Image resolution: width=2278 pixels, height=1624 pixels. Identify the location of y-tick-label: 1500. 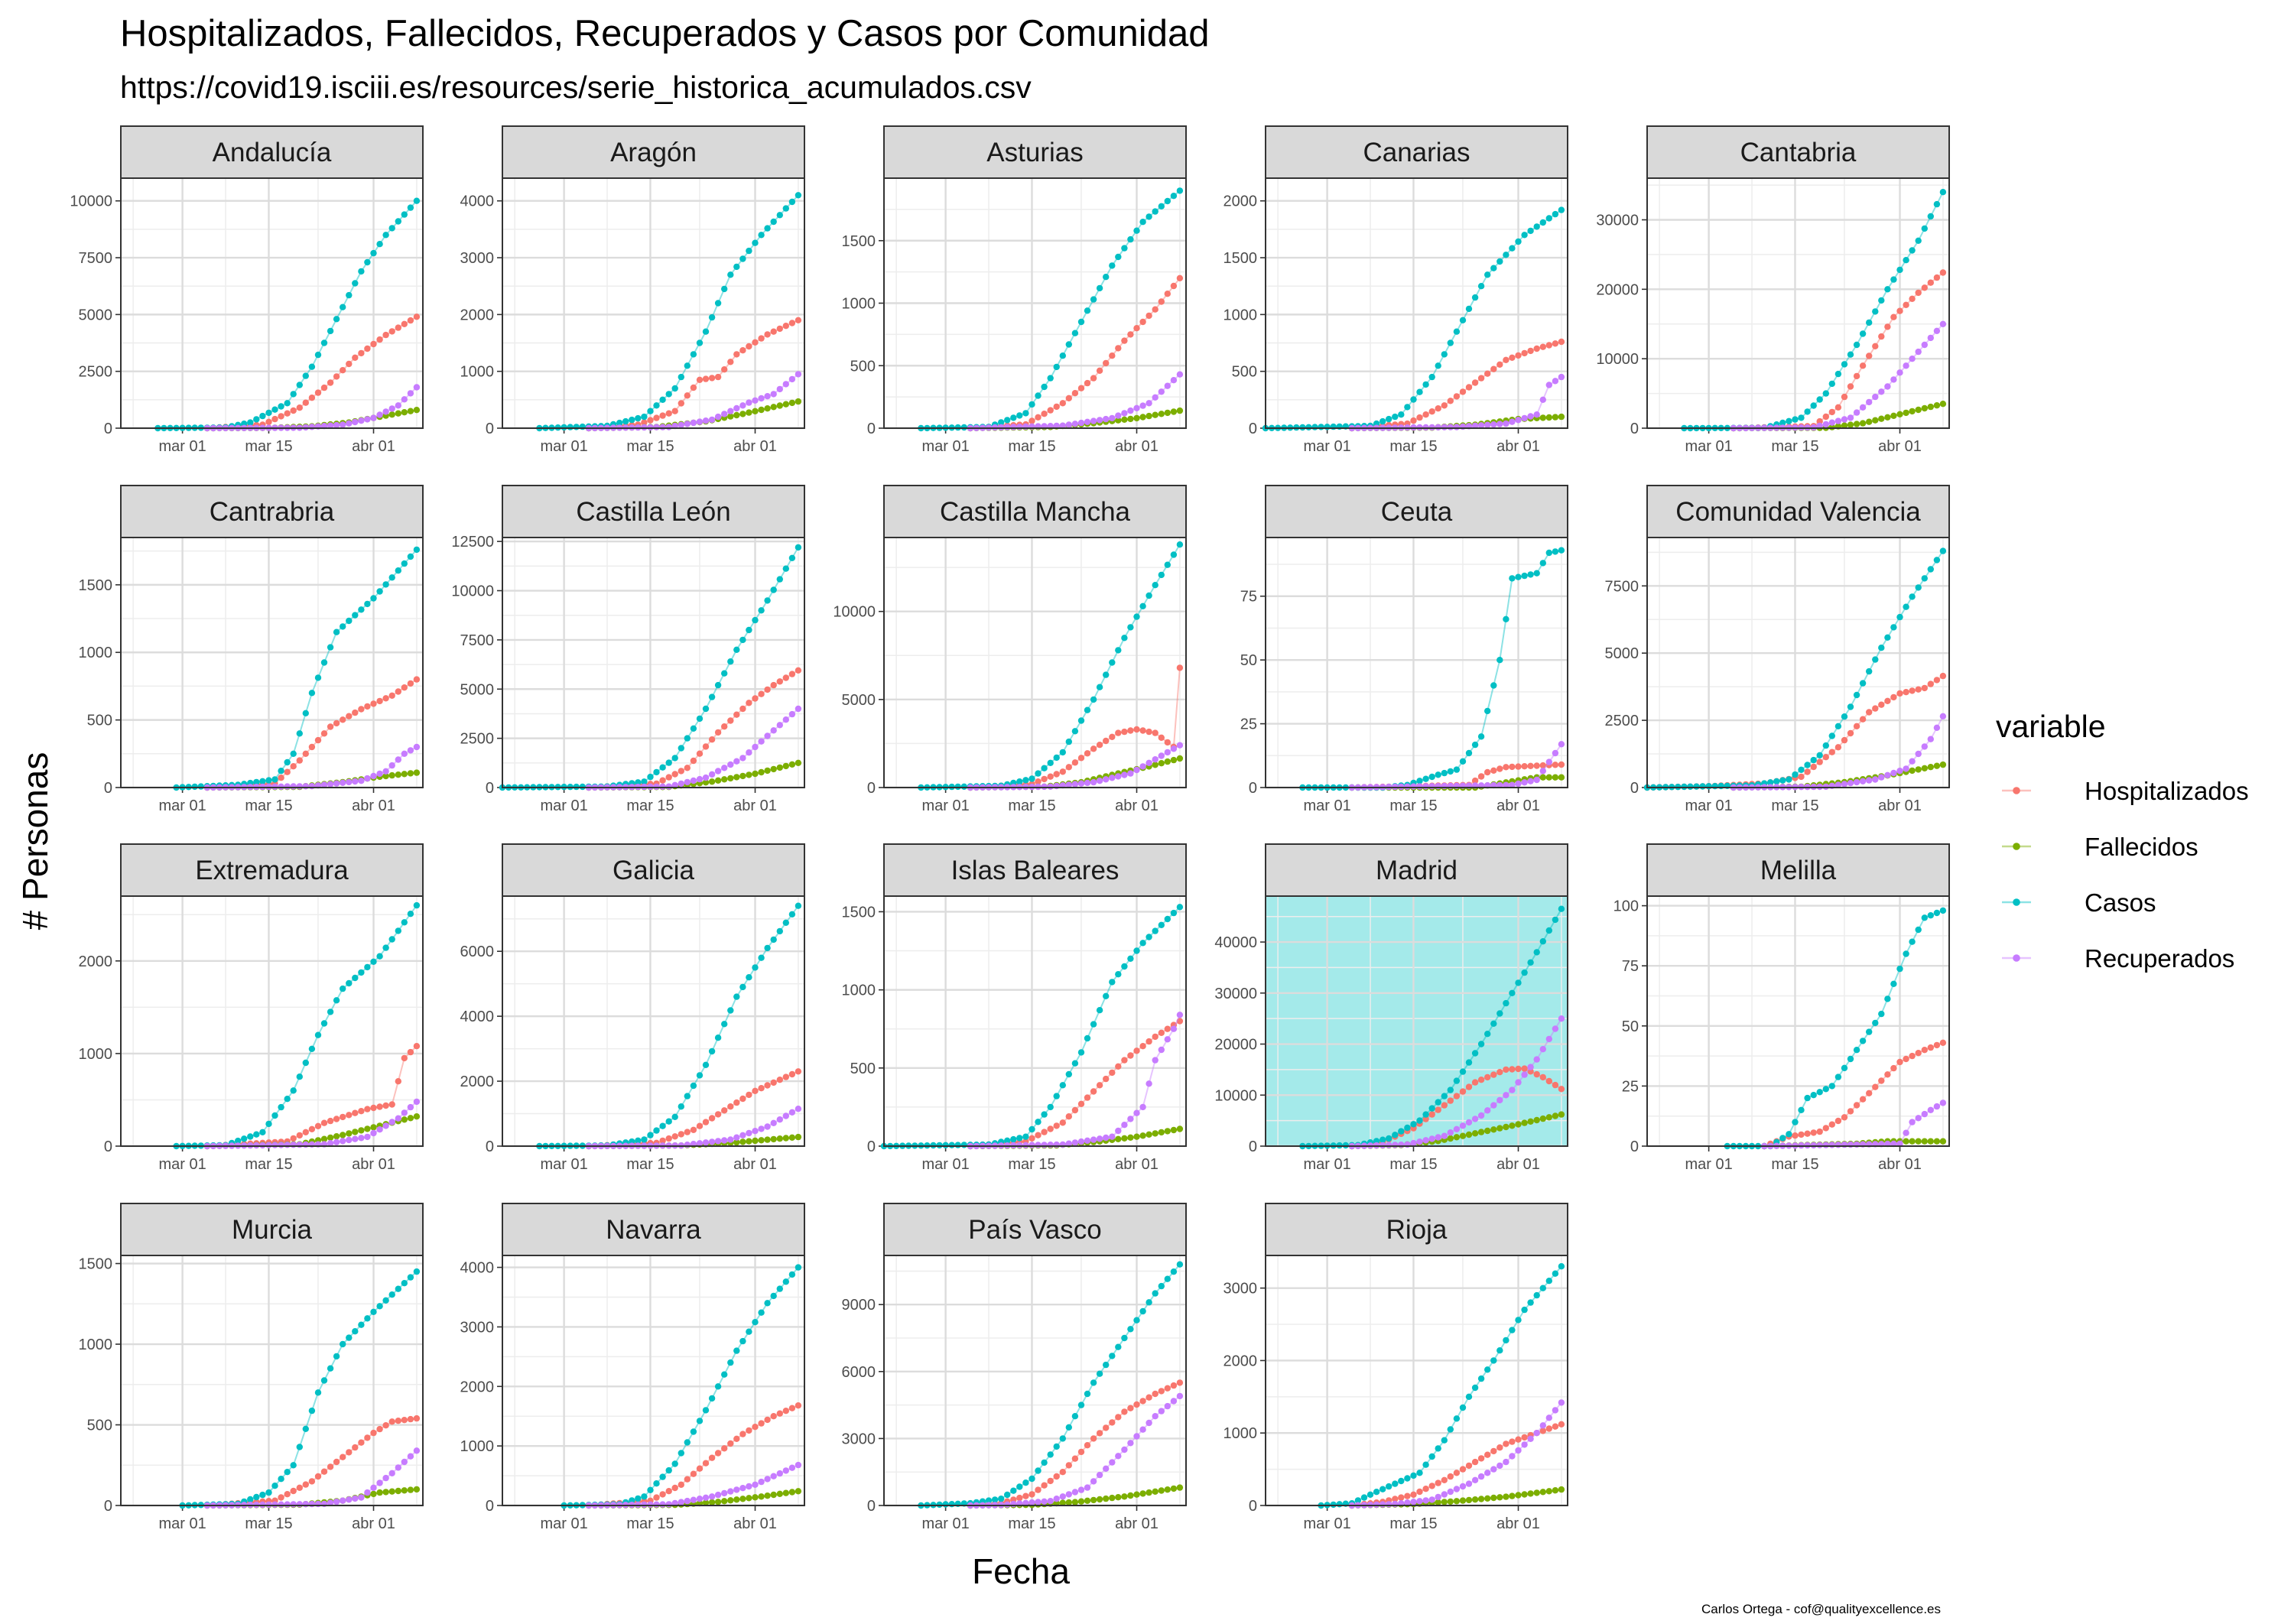
(96, 1264).